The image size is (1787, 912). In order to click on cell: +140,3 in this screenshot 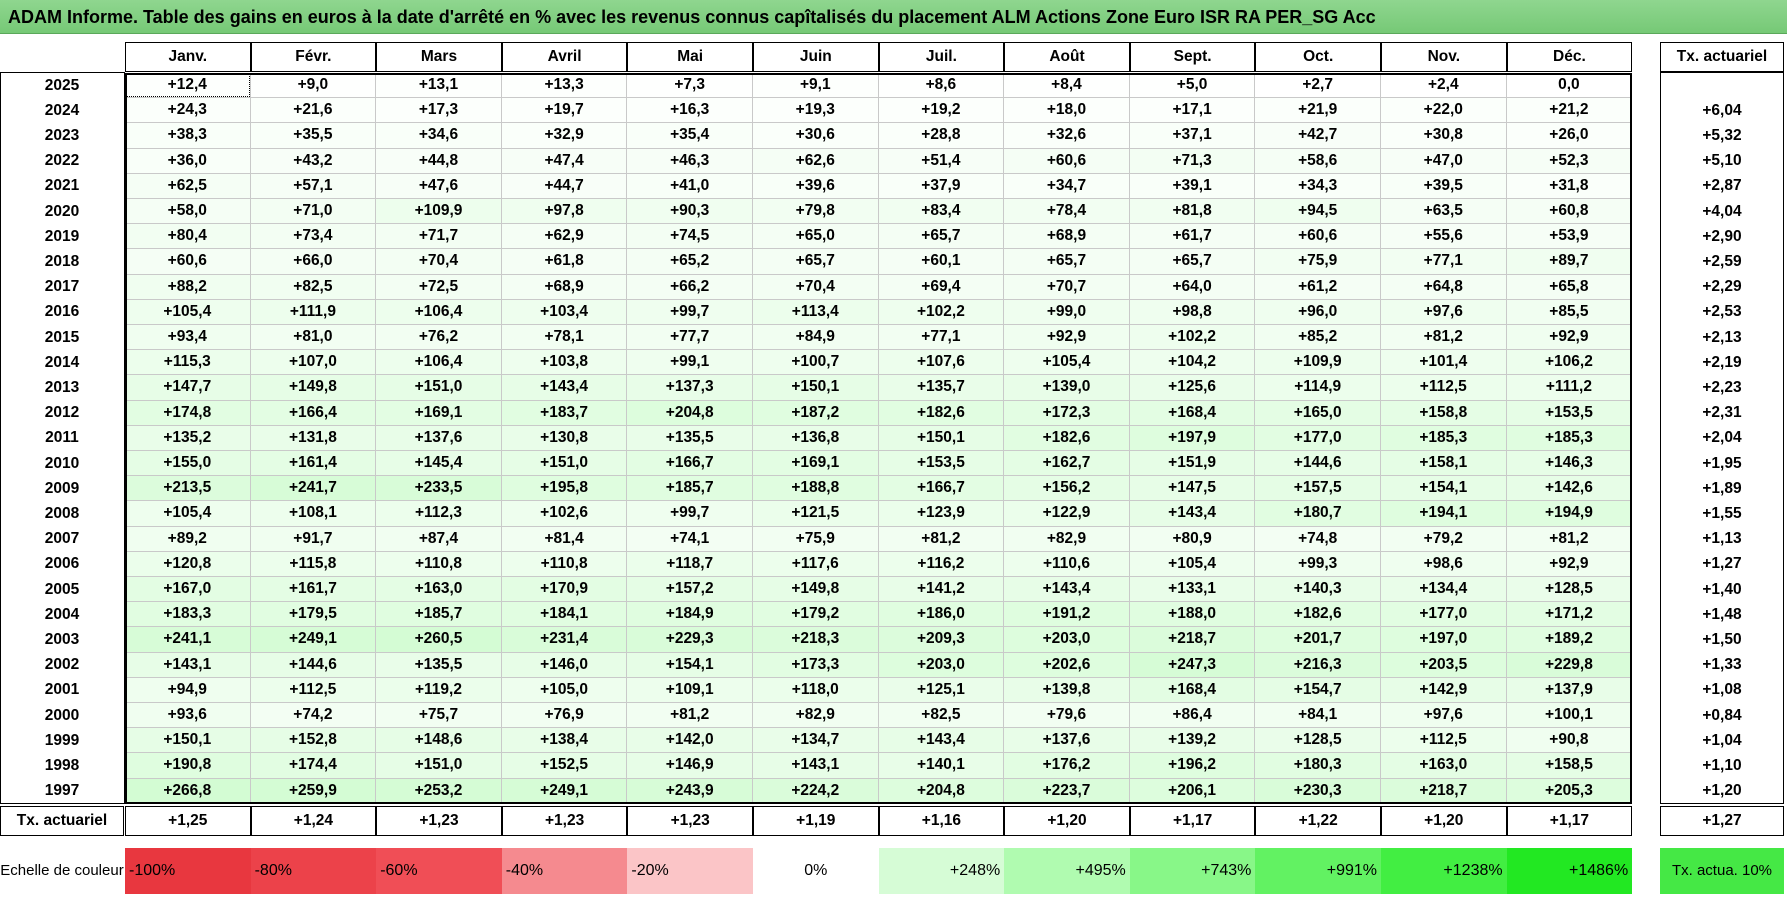, I will do `click(1318, 590)`.